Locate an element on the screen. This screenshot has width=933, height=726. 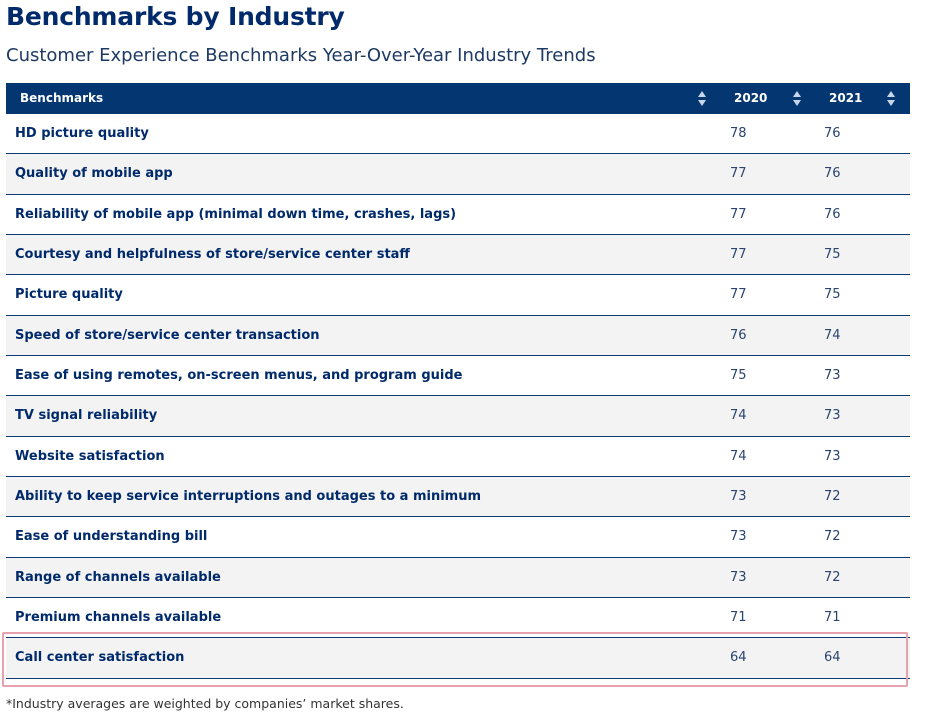
table-row: Call center satisfaction 64 64 is located at coordinates (458, 658).